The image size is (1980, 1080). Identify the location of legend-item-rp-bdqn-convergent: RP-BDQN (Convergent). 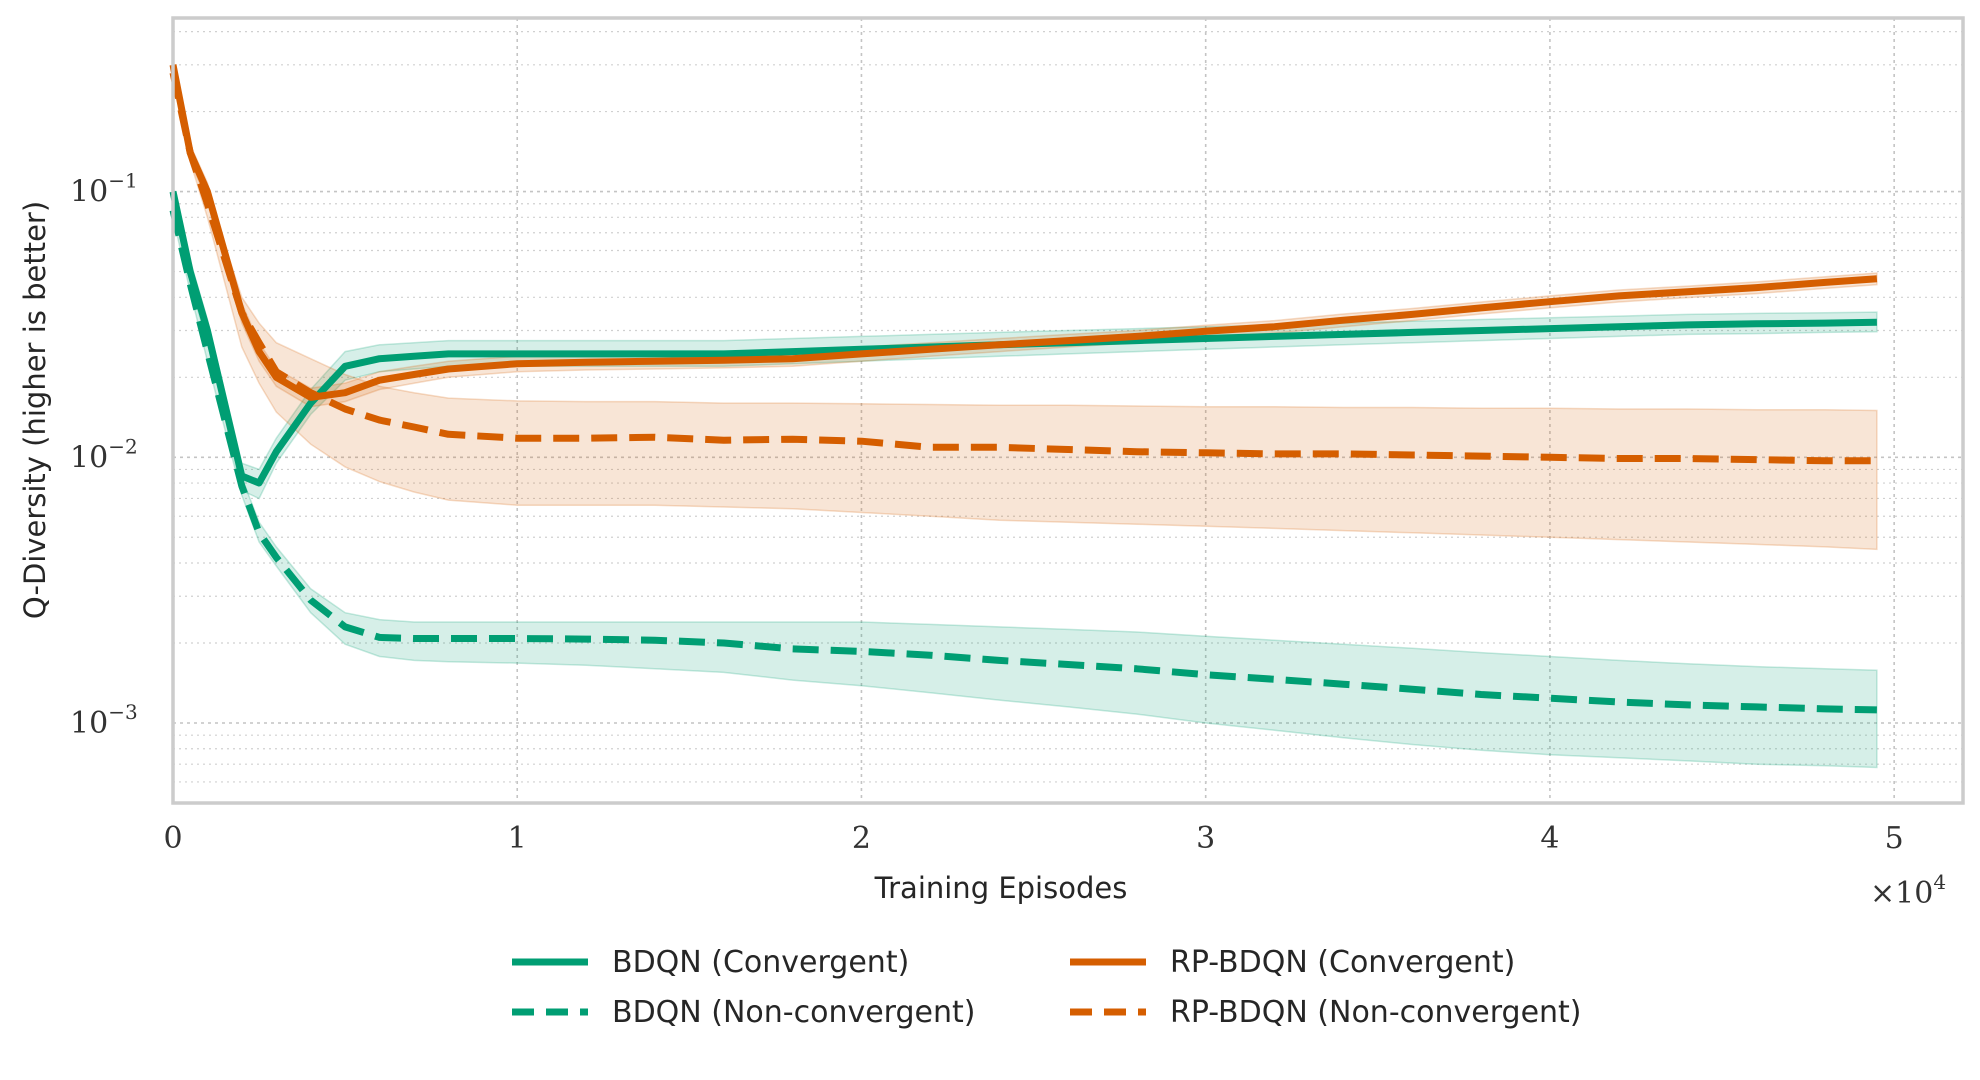
(1292, 962).